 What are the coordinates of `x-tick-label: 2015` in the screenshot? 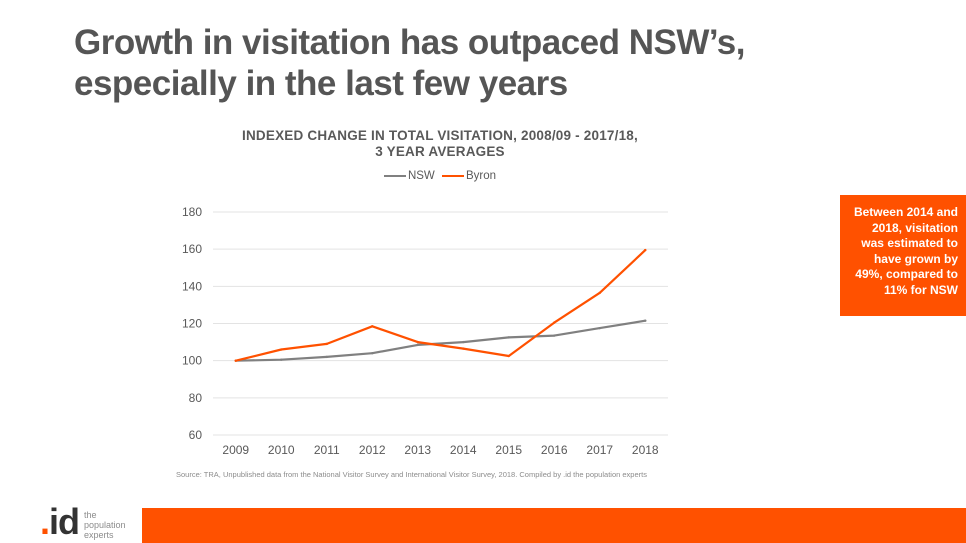 It's located at (508, 450).